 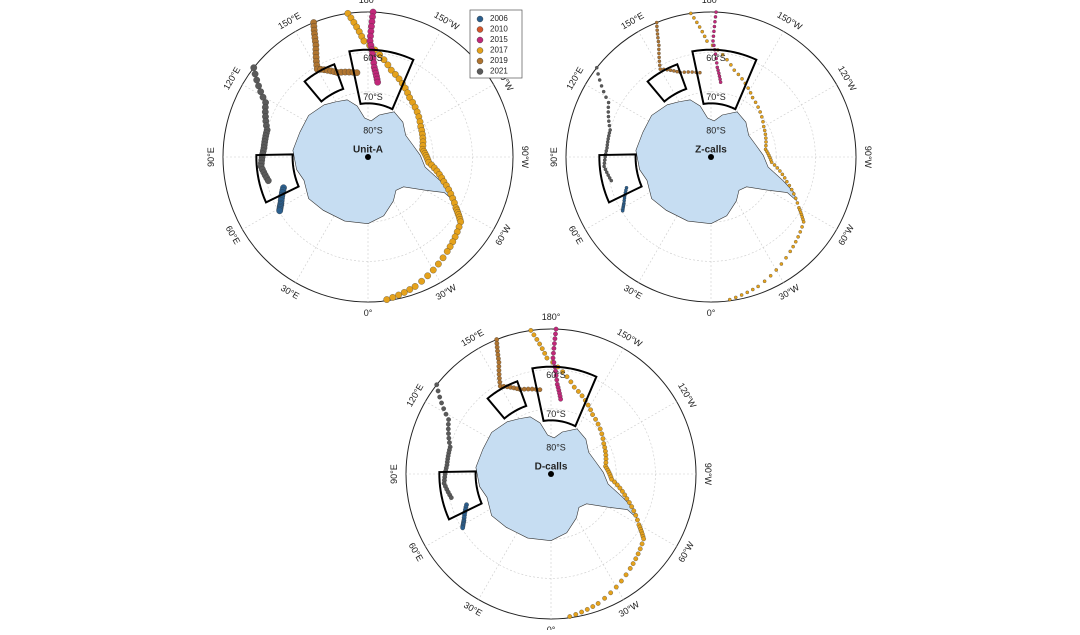 What do you see at coordinates (499, 60) in the screenshot?
I see `legend-label: 2019` at bounding box center [499, 60].